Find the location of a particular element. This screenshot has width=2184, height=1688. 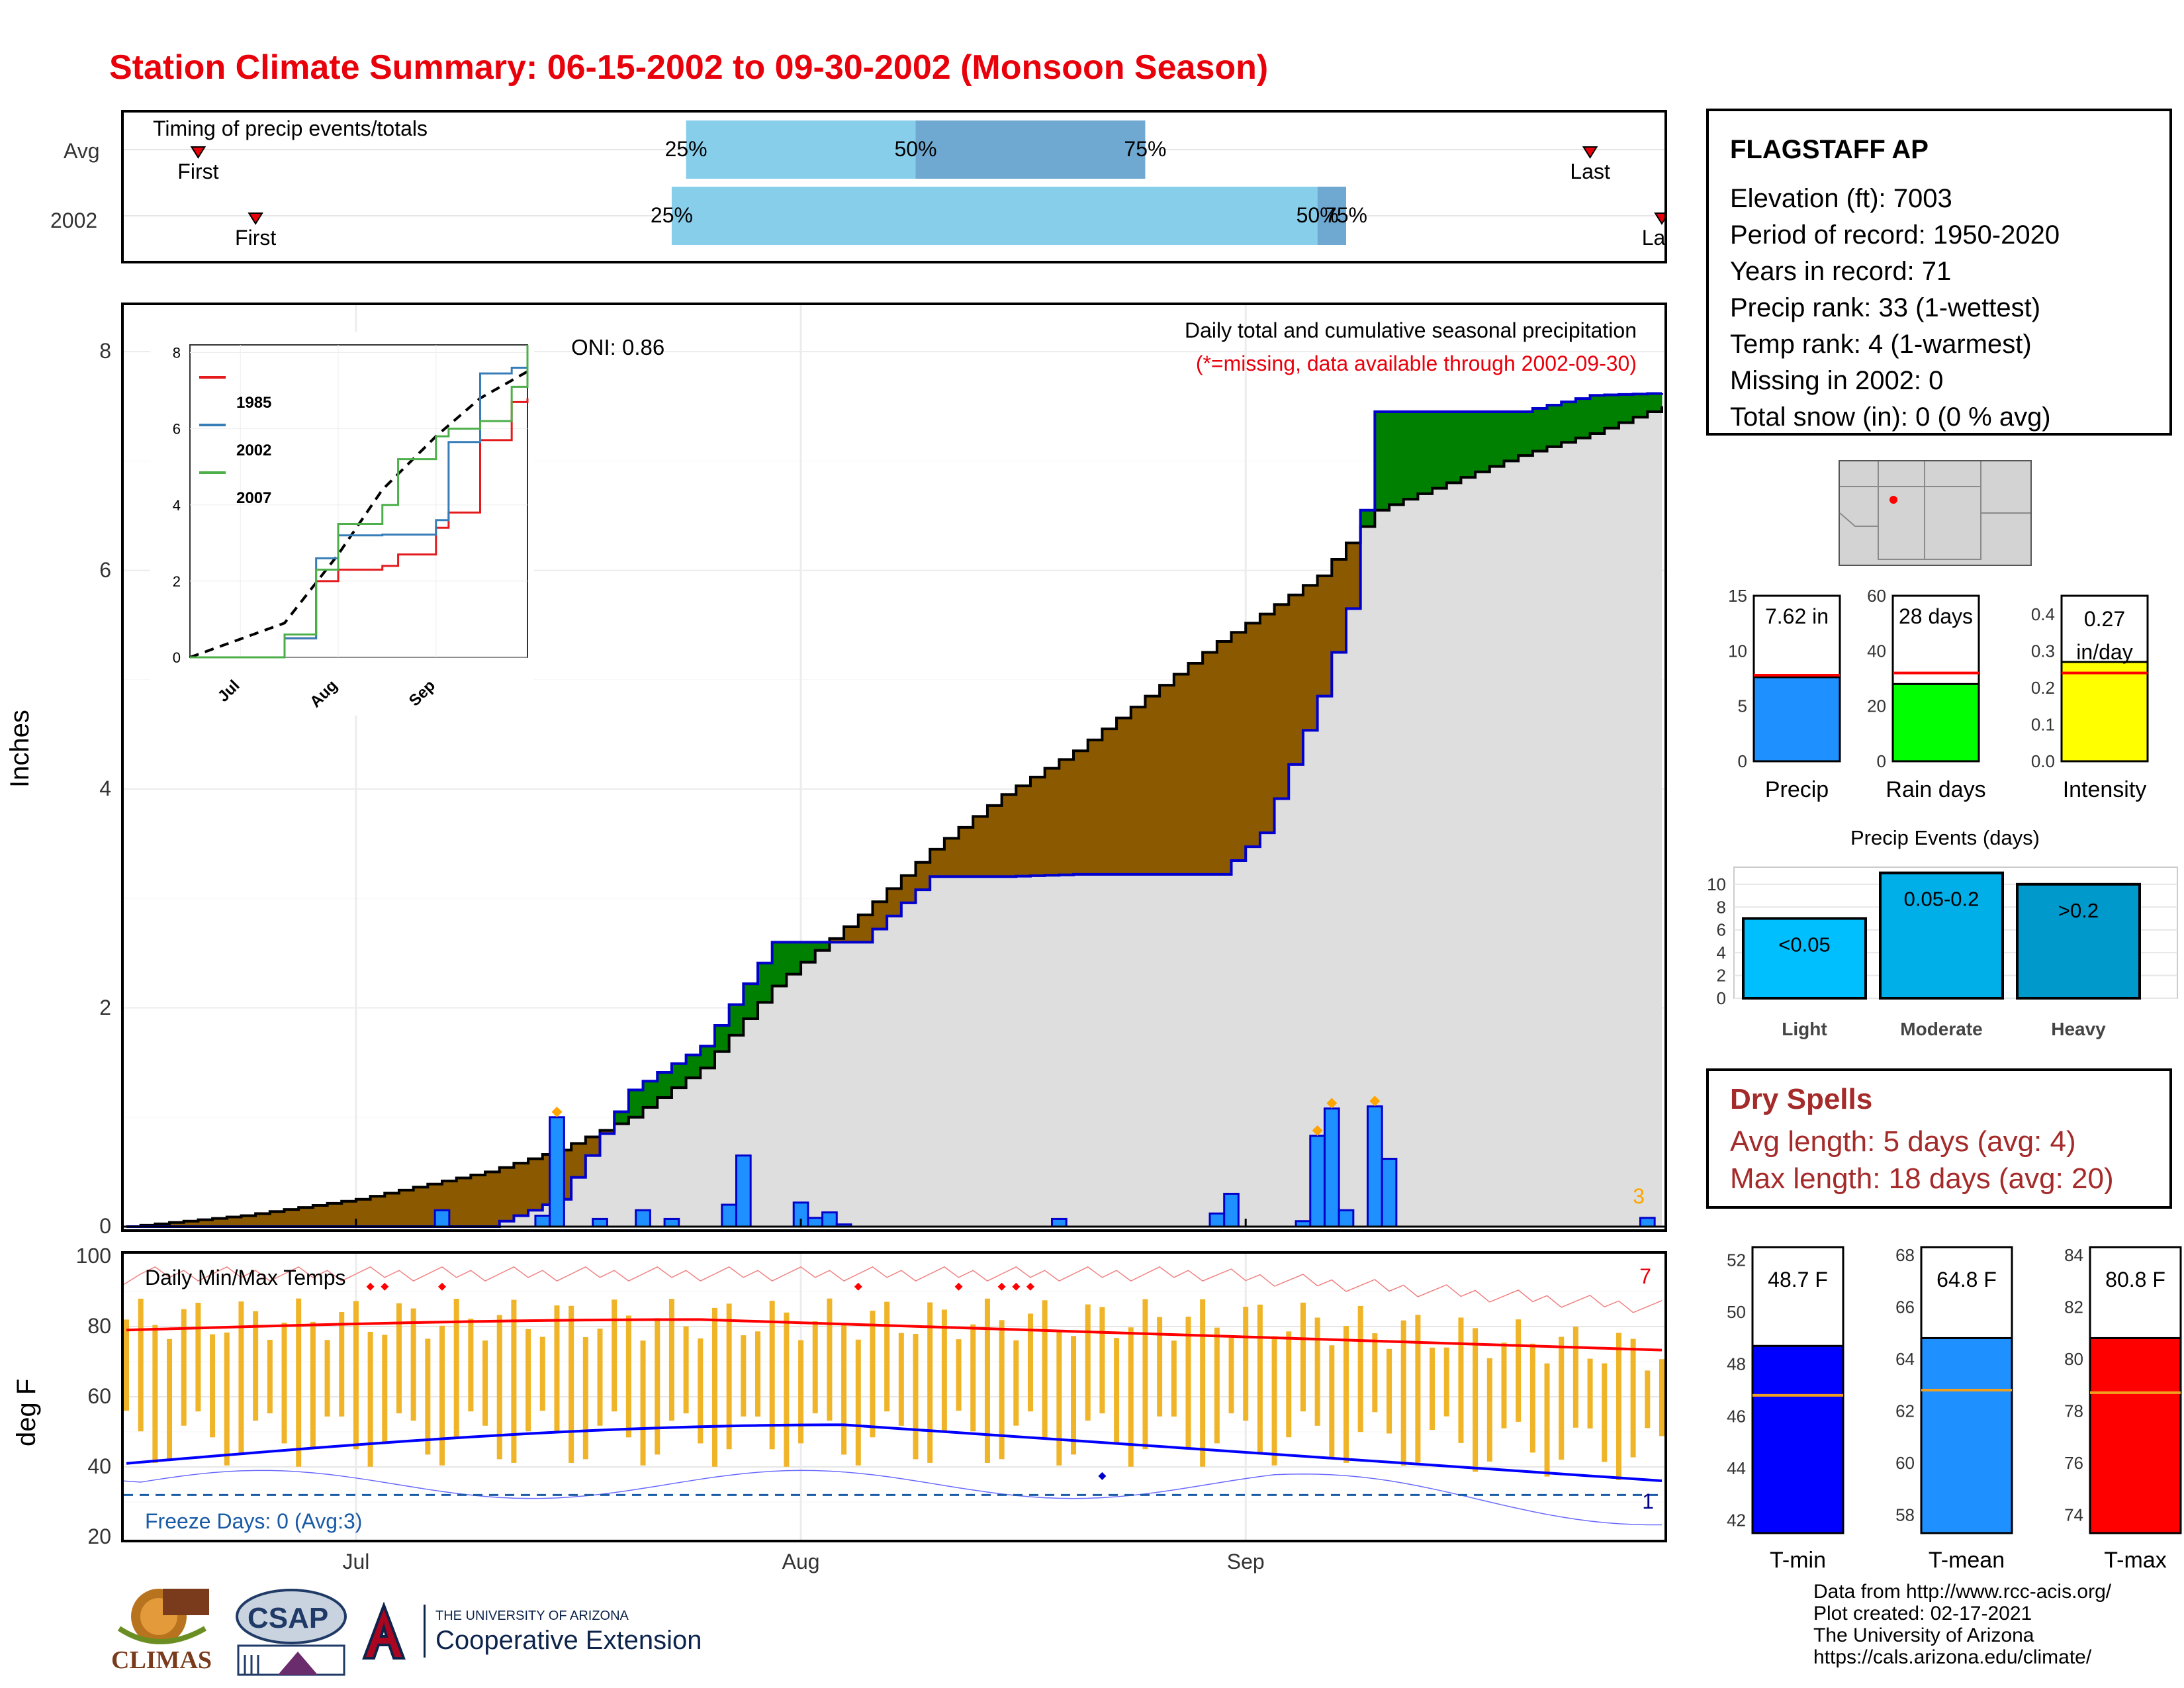

temp-summary-y-tick: 78 is located at coordinates (2073, 1411).